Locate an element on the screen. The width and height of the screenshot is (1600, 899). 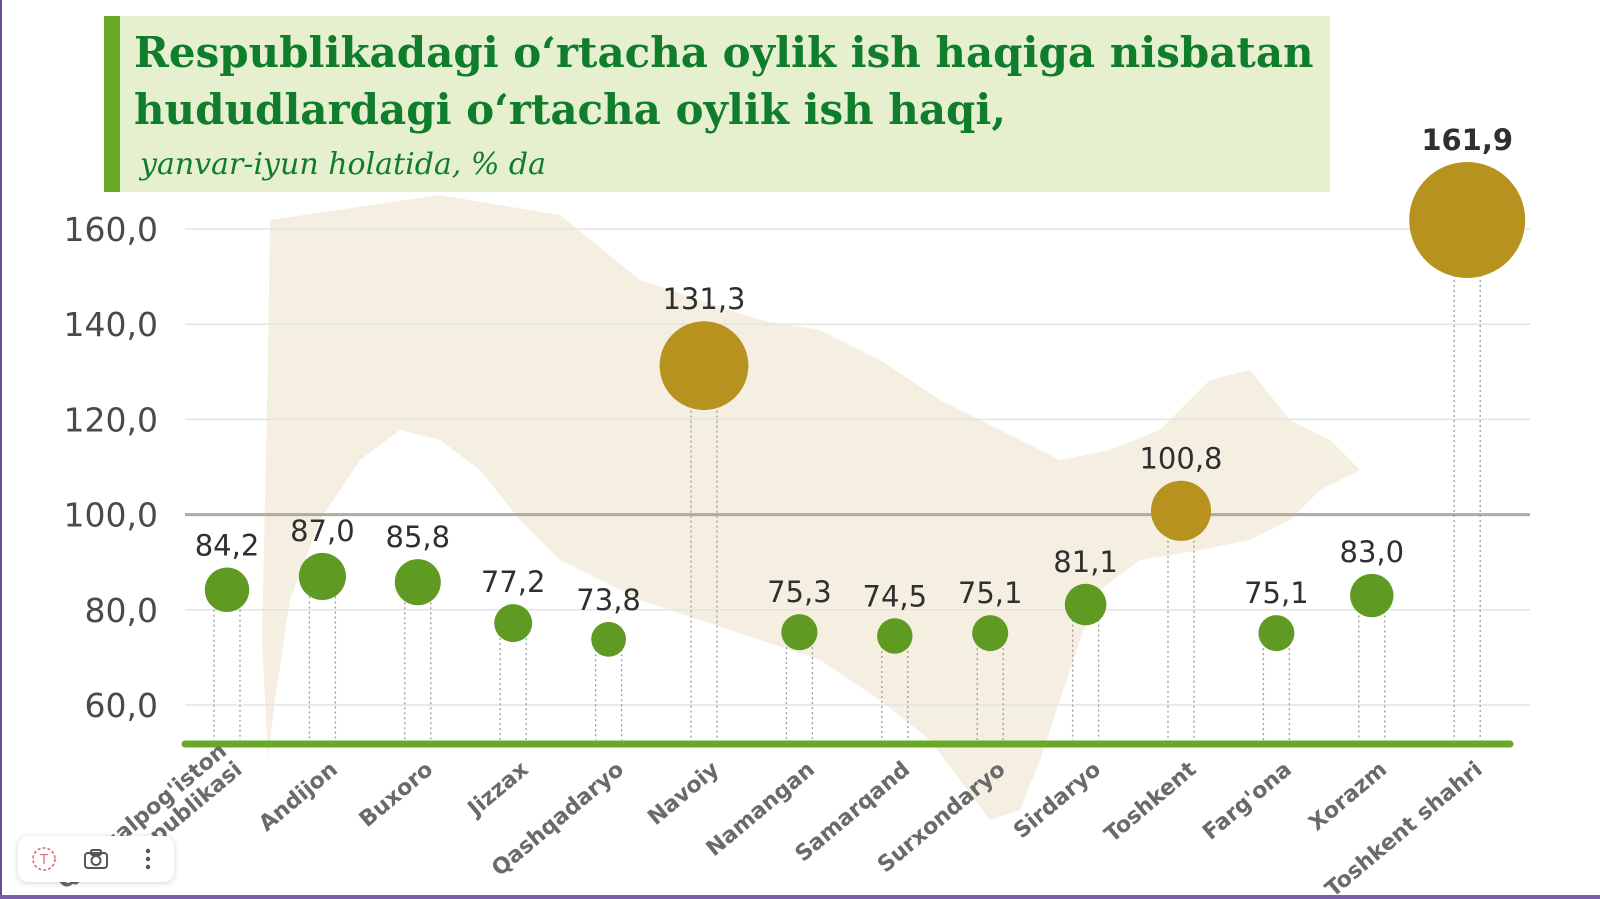
x-tick-label-group: Toshkent shahri is located at coordinates (1404, 828).